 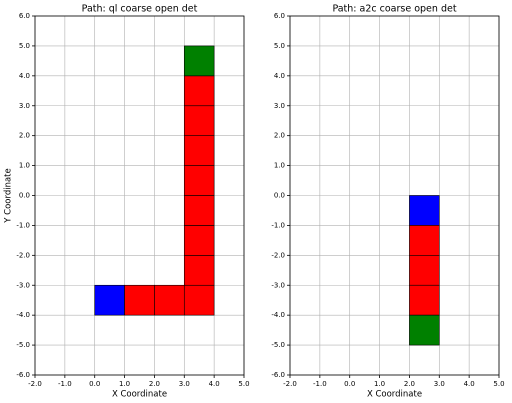 What do you see at coordinates (394, 9) in the screenshot?
I see `chart-title: Path: a2c coarse open det` at bounding box center [394, 9].